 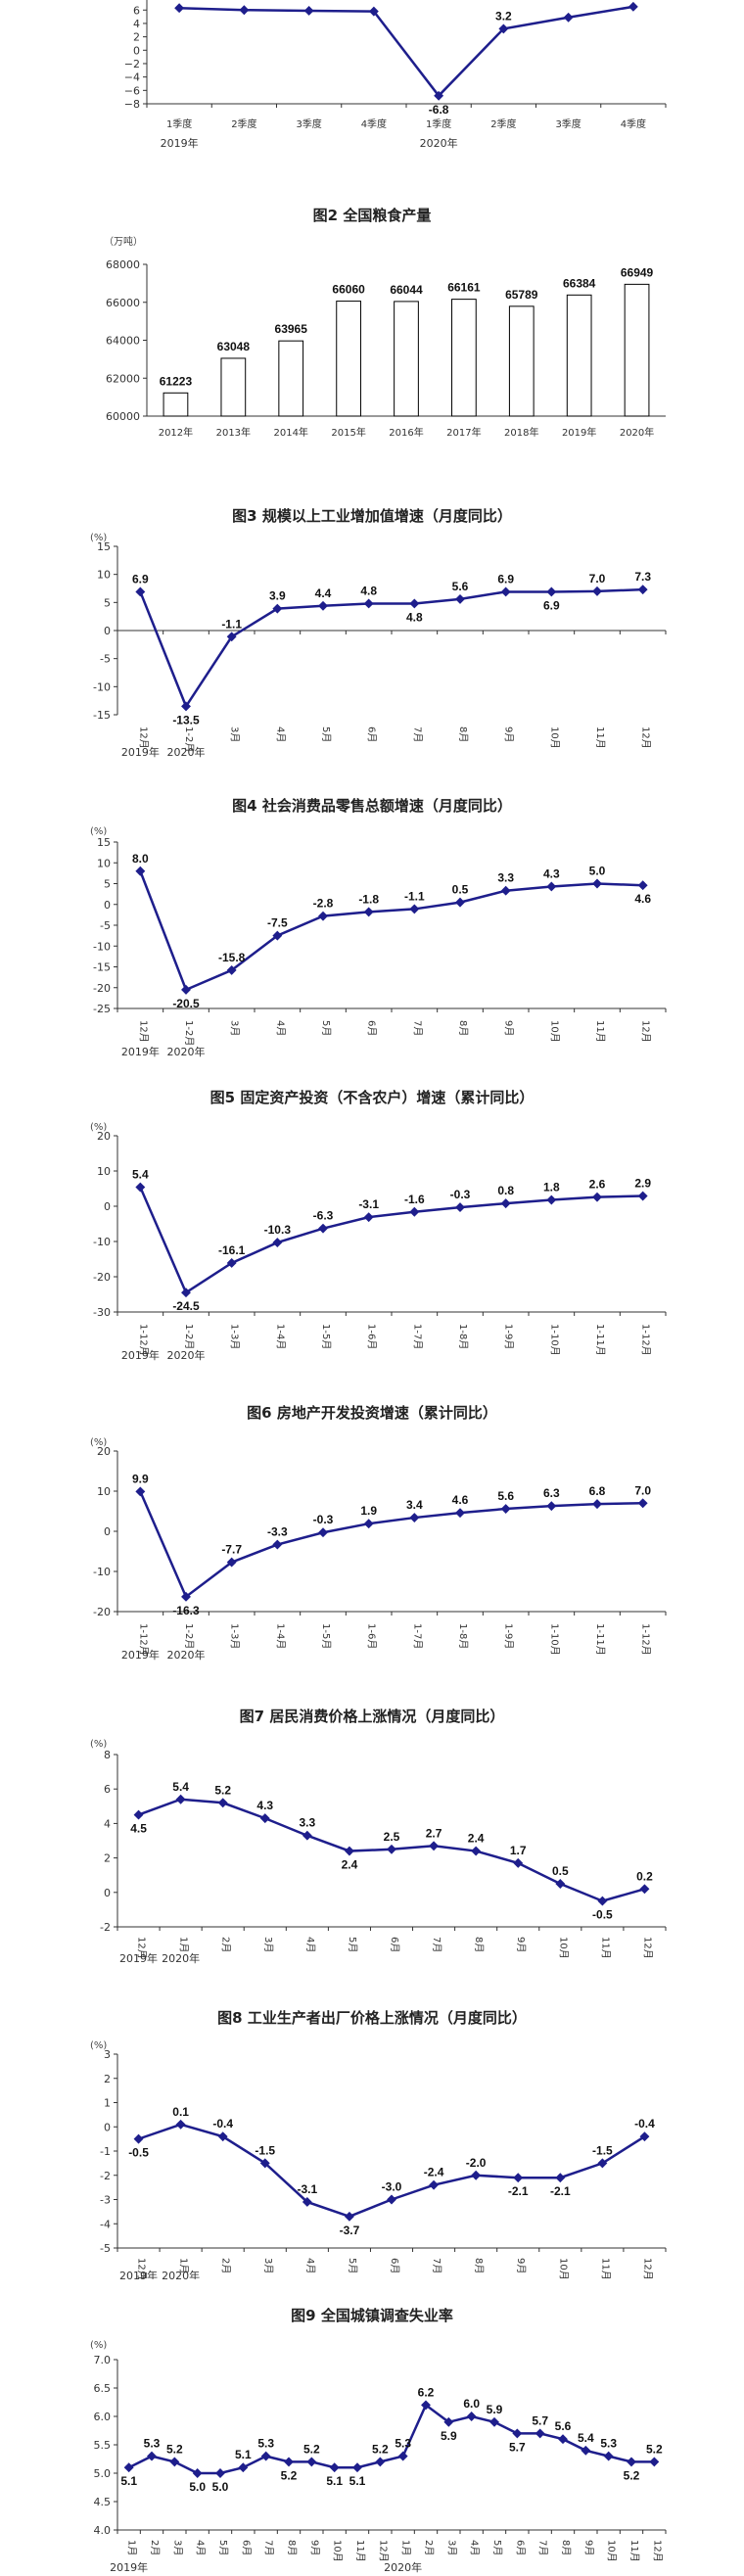 What do you see at coordinates (123, 241) in the screenshot?
I see `unit-label: （万吨）` at bounding box center [123, 241].